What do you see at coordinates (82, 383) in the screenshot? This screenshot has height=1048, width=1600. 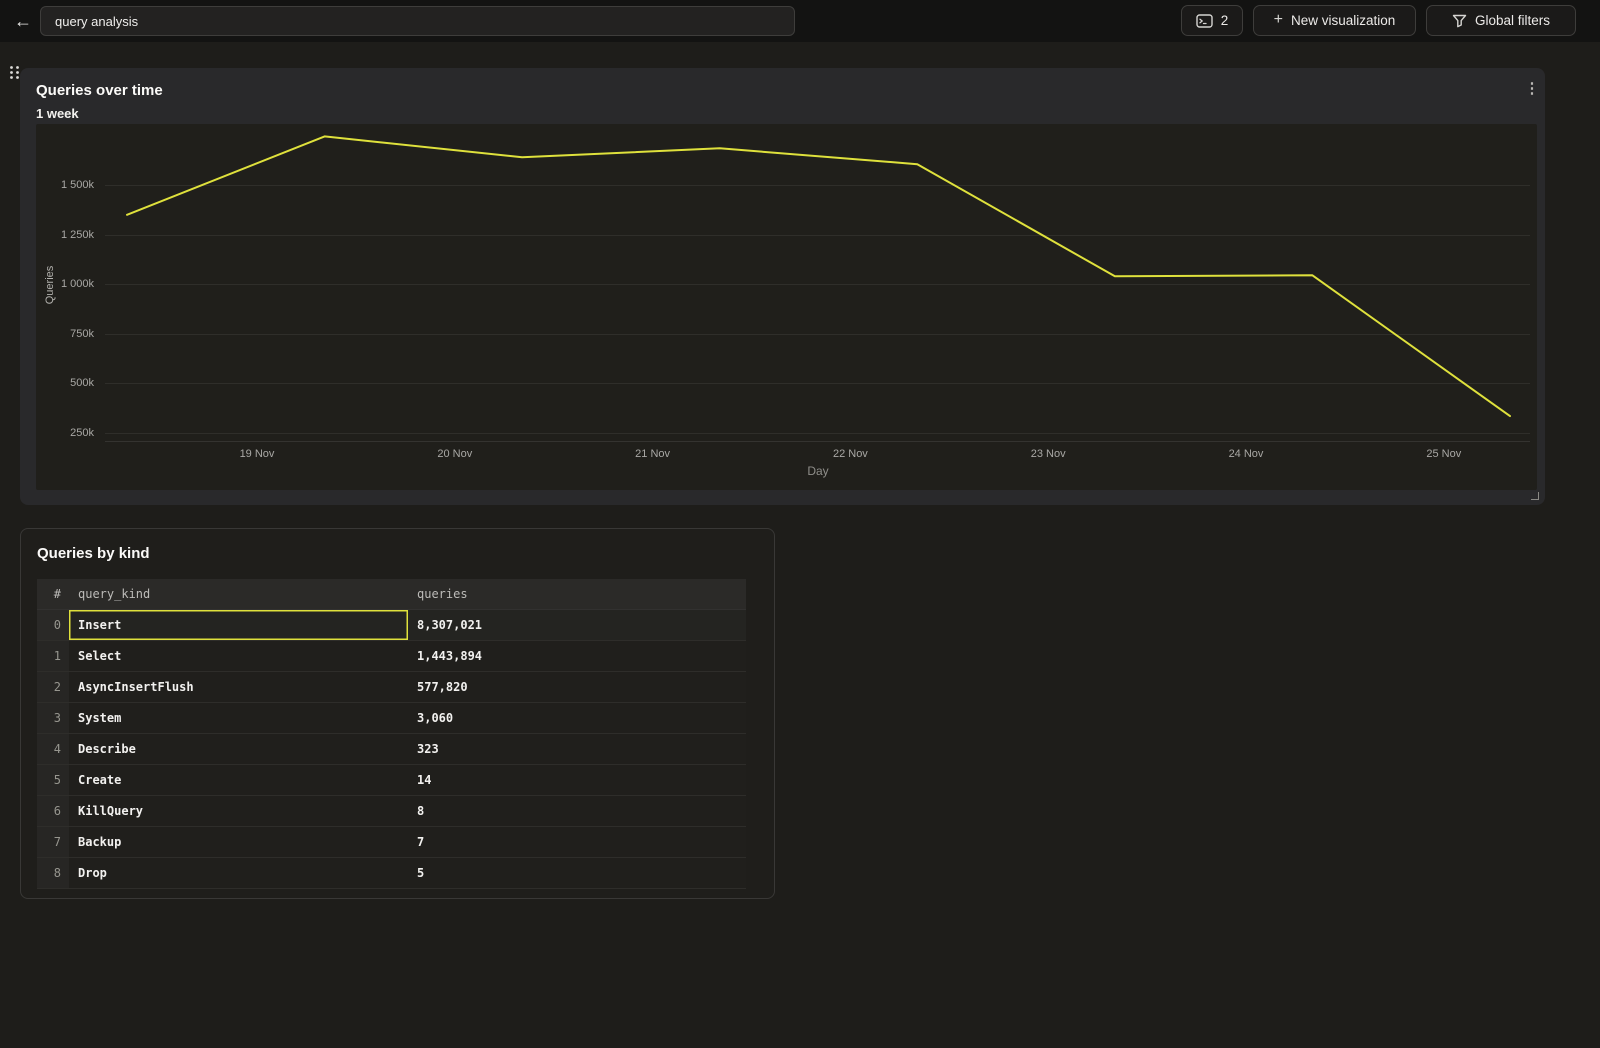 I see `y-axis-tick-label: 500k` at bounding box center [82, 383].